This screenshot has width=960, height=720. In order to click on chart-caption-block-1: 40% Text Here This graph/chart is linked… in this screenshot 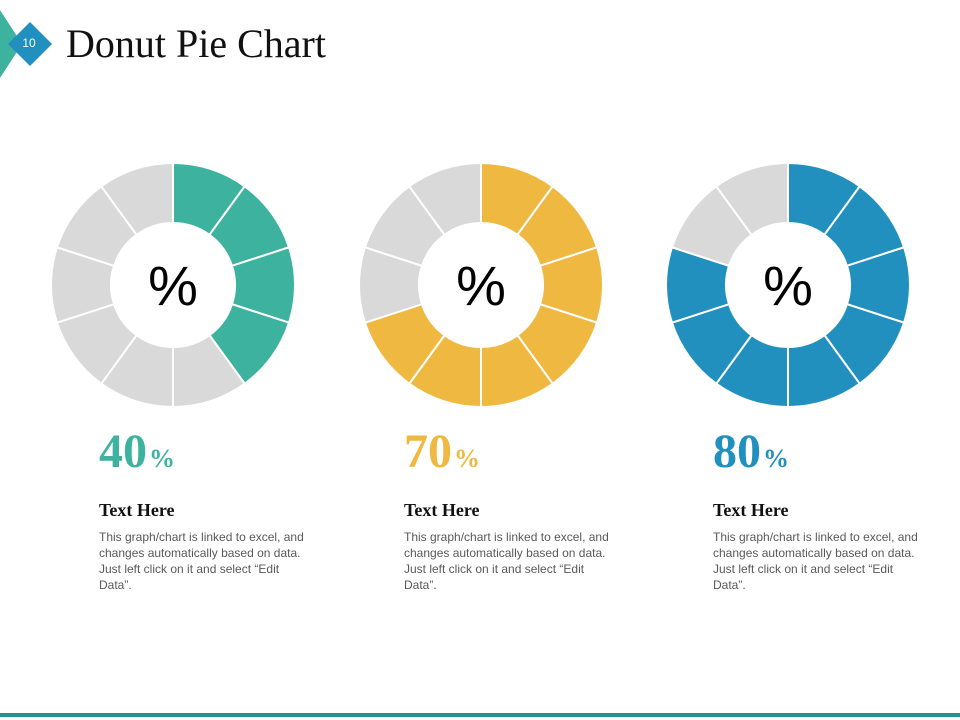, I will do `click(204, 510)`.